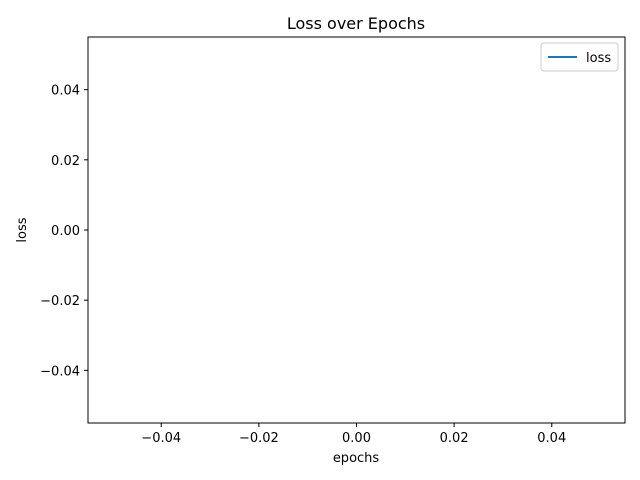 The height and width of the screenshot is (480, 640). I want to click on x-tick-label: 0.02, so click(454, 438).